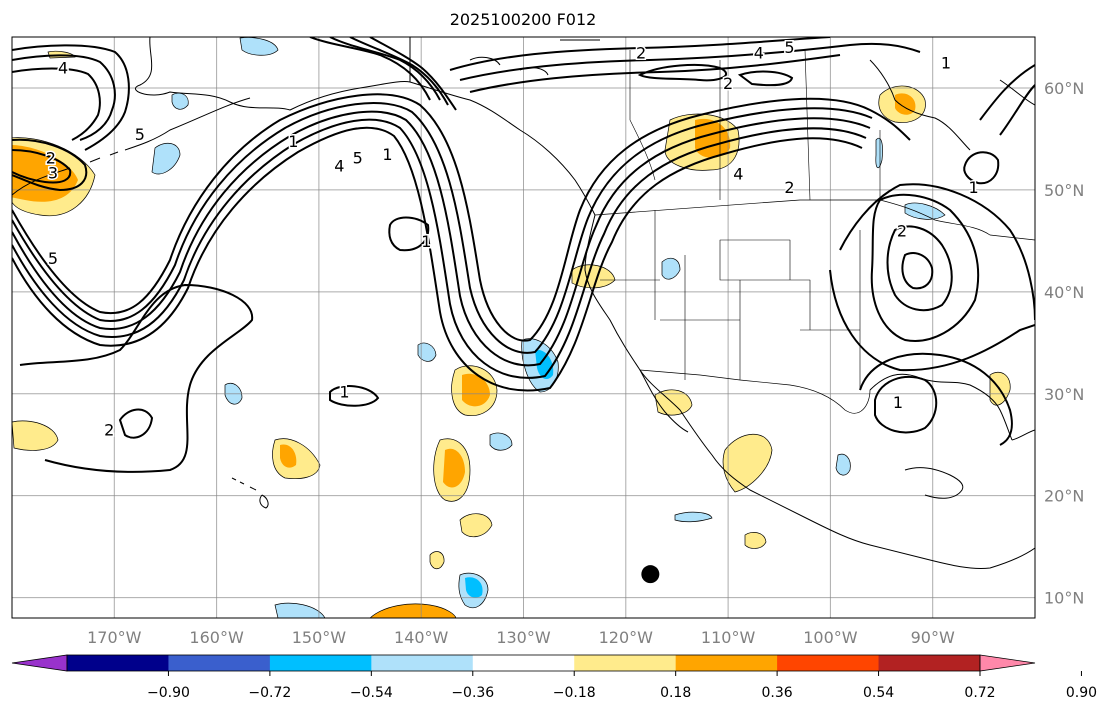  What do you see at coordinates (920, 105) in the screenshot?
I see `hudson-bay-coast` at bounding box center [920, 105].